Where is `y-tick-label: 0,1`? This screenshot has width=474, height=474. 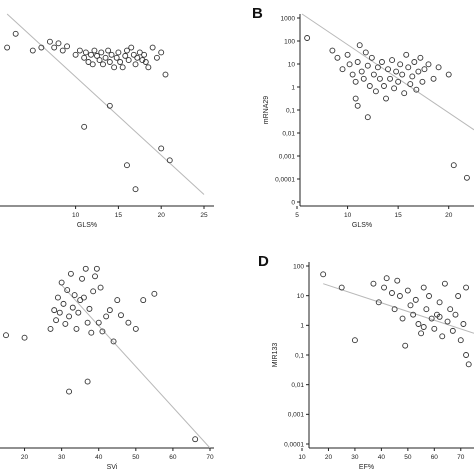 y-tick-label: 0,1 is located at coordinates (299, 355).